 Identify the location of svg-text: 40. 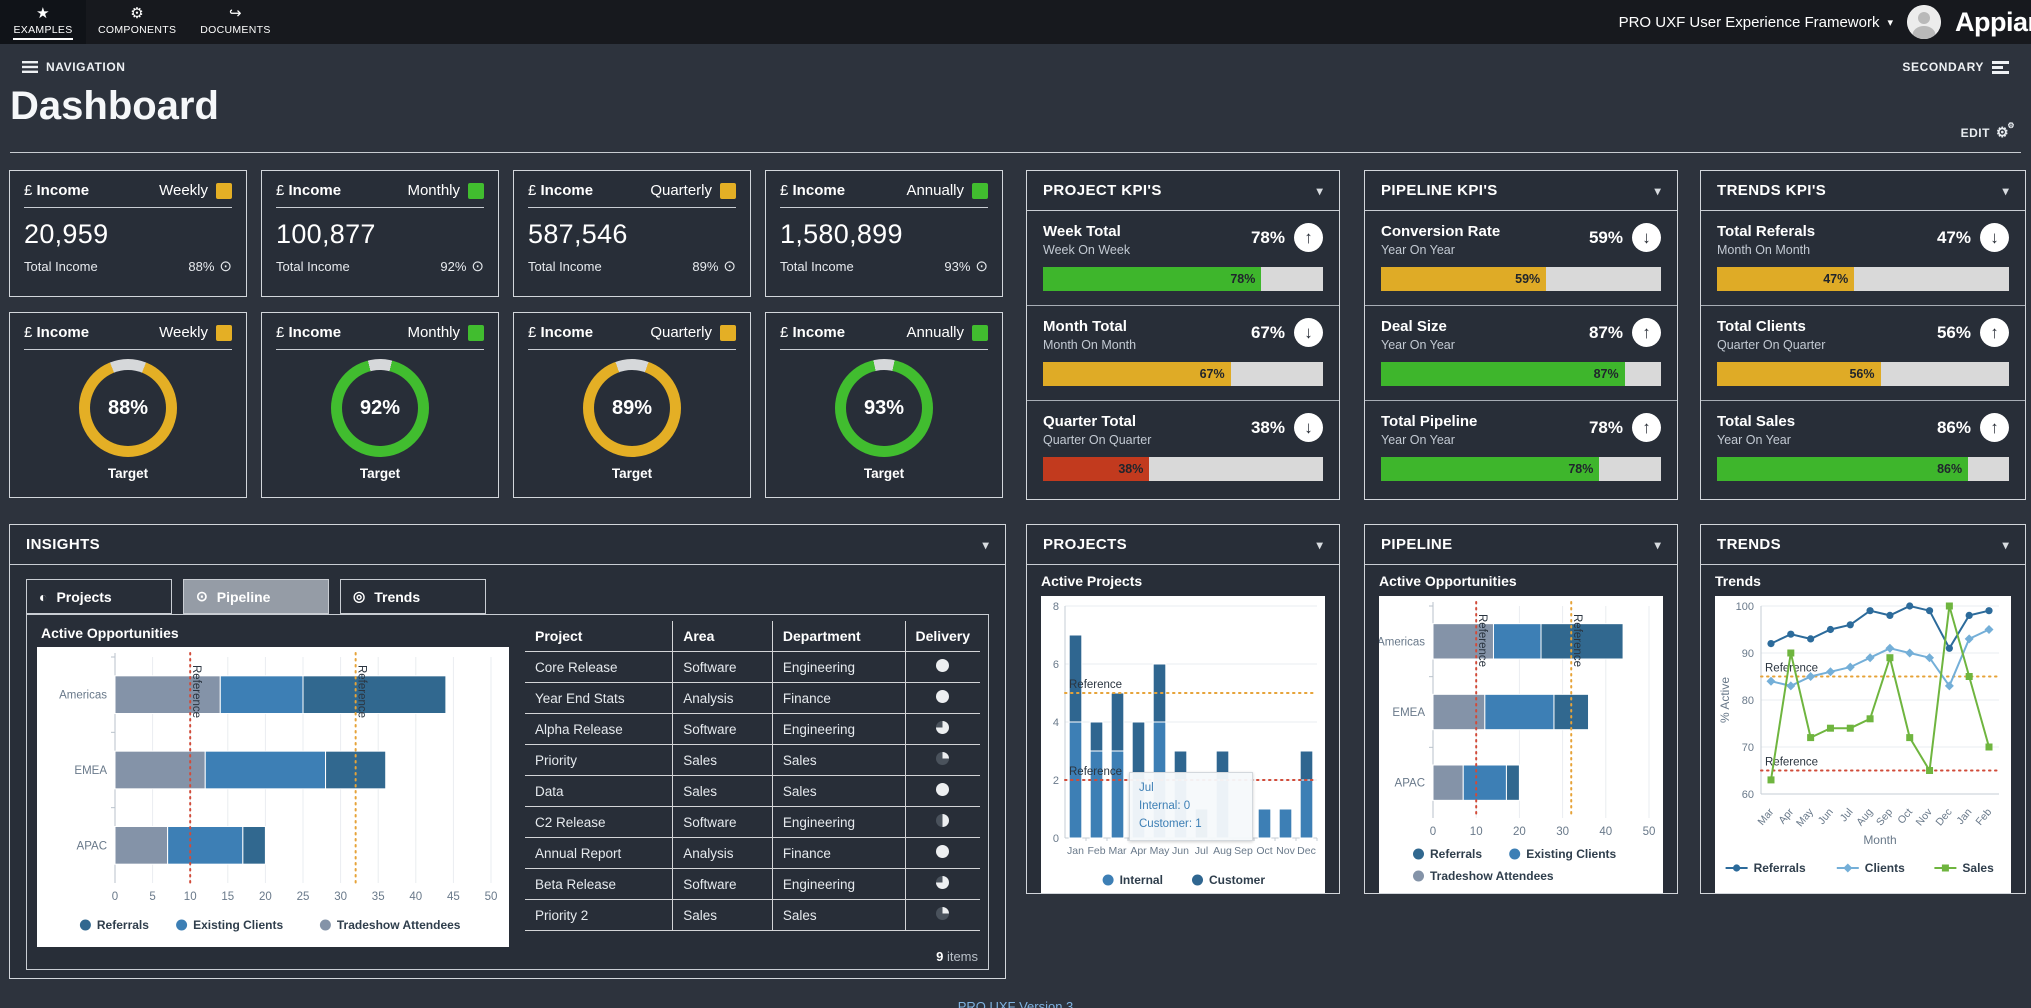
(1605, 832).